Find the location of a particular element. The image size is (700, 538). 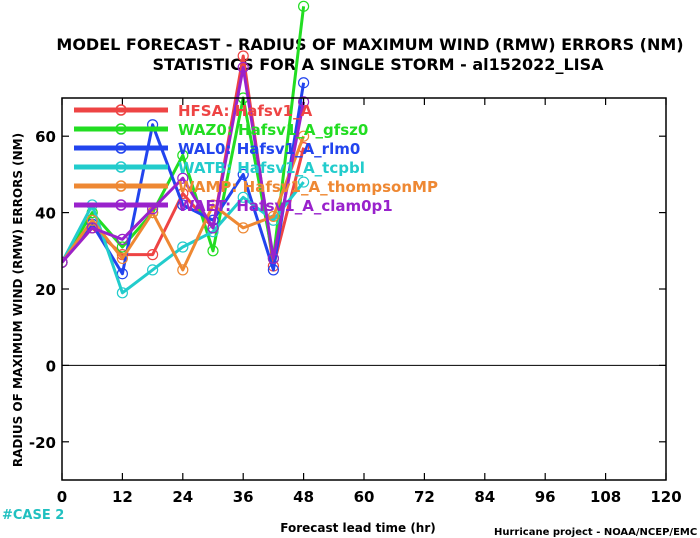

y-tick-label: 20 is located at coordinates (45, 290).